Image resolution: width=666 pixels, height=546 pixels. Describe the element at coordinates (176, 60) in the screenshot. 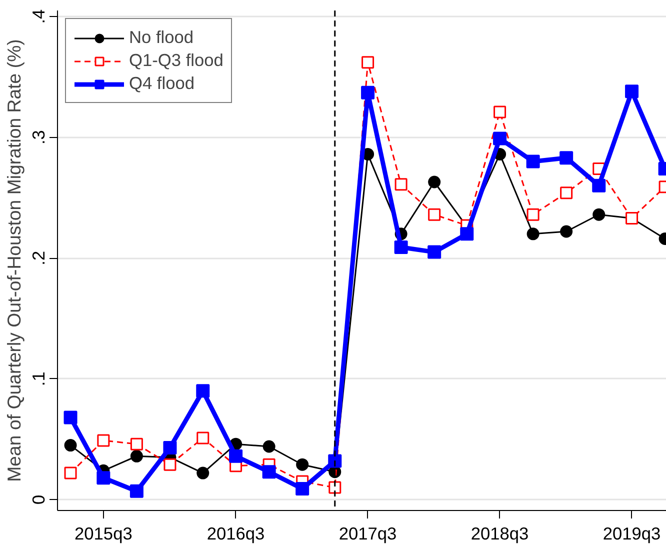

I see `legend-label: Q1-Q3 flood` at that location.